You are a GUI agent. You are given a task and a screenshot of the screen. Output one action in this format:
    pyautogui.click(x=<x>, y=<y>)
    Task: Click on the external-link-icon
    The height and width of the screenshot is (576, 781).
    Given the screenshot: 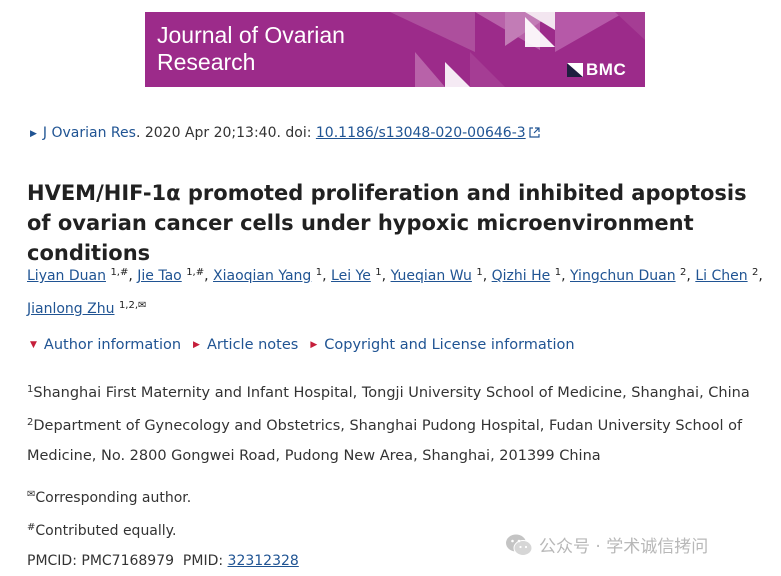 What is the action you would take?
    pyautogui.click(x=534, y=132)
    